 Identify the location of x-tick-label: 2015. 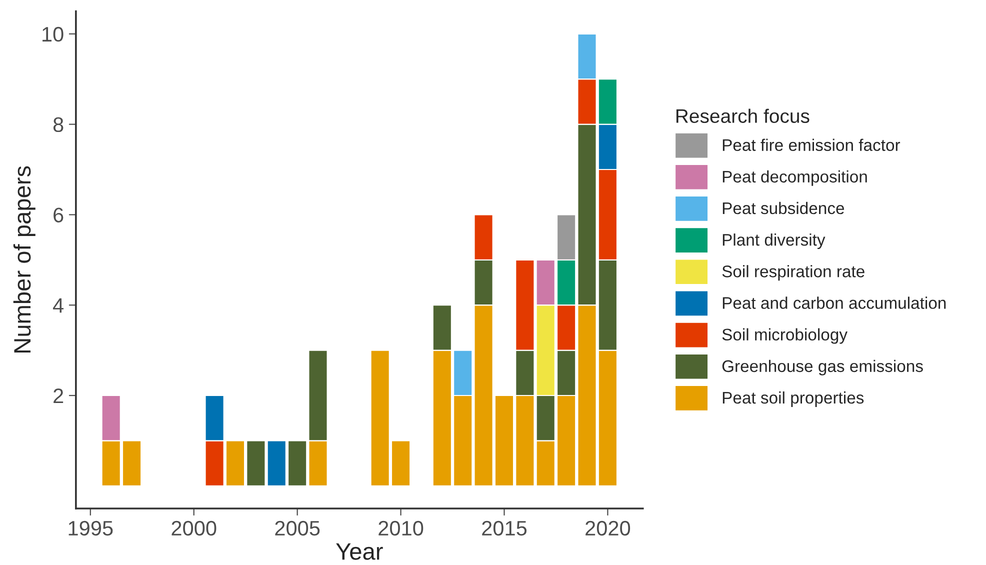
(504, 528).